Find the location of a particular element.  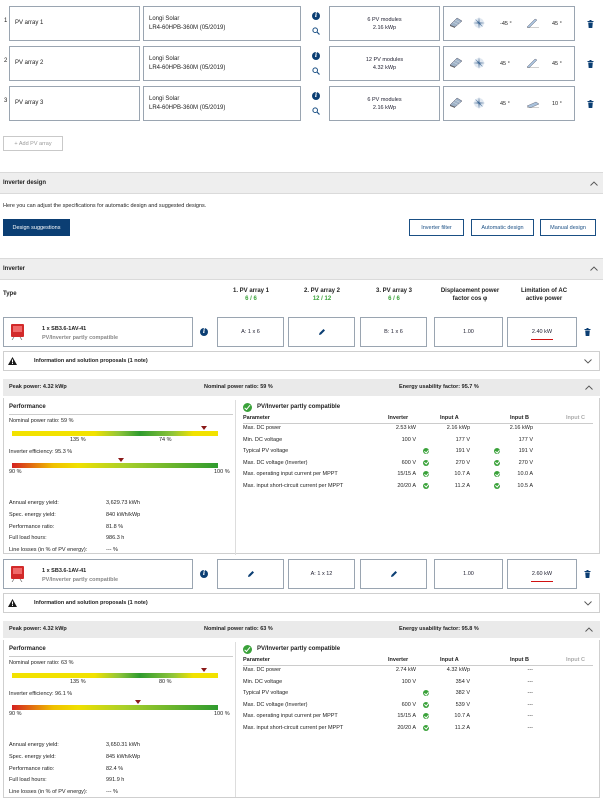

ac-limit-field: 2.40 kW is located at coordinates (542, 332).